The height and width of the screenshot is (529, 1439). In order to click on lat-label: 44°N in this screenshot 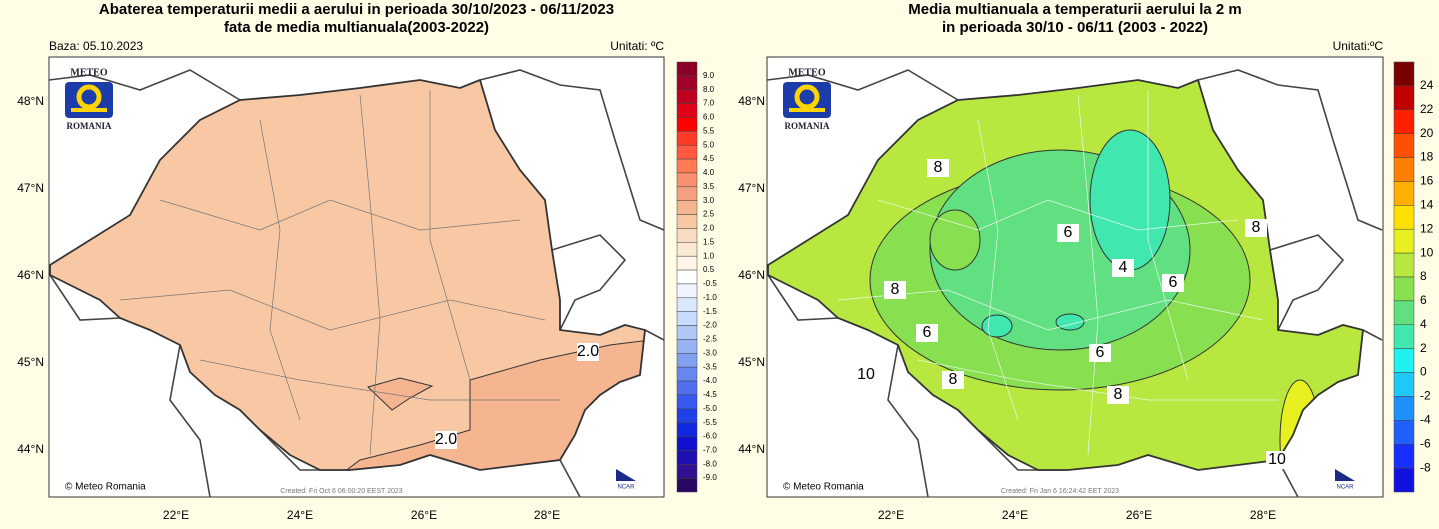, I will do `click(30, 449)`.